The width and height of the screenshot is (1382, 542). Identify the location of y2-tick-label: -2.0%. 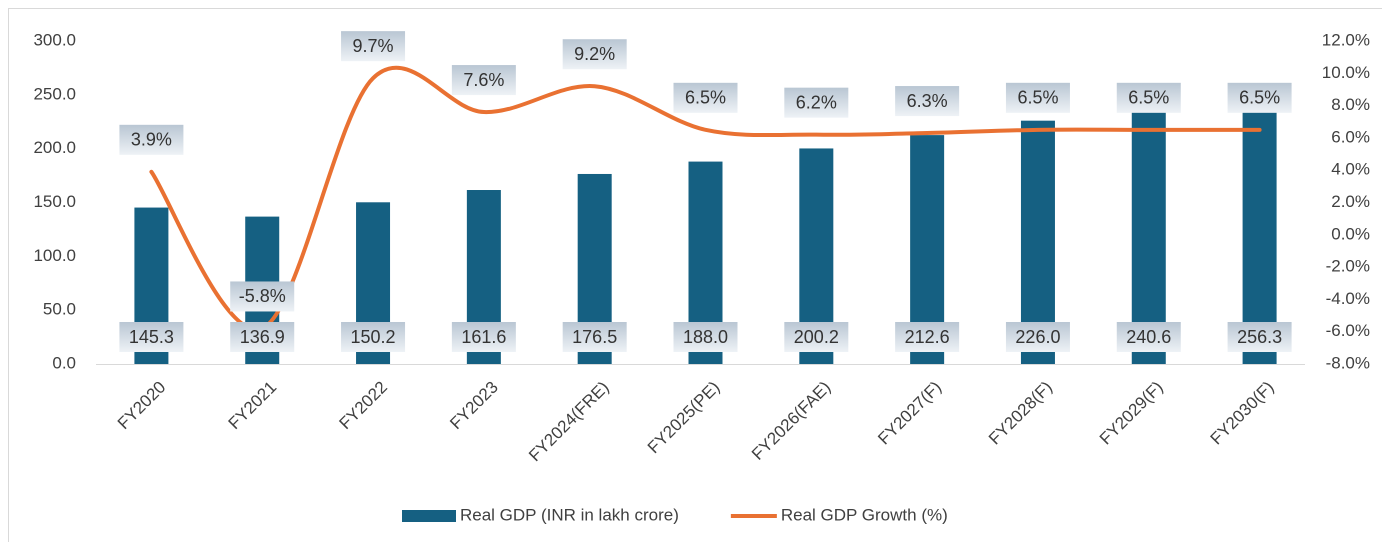
(1348, 266).